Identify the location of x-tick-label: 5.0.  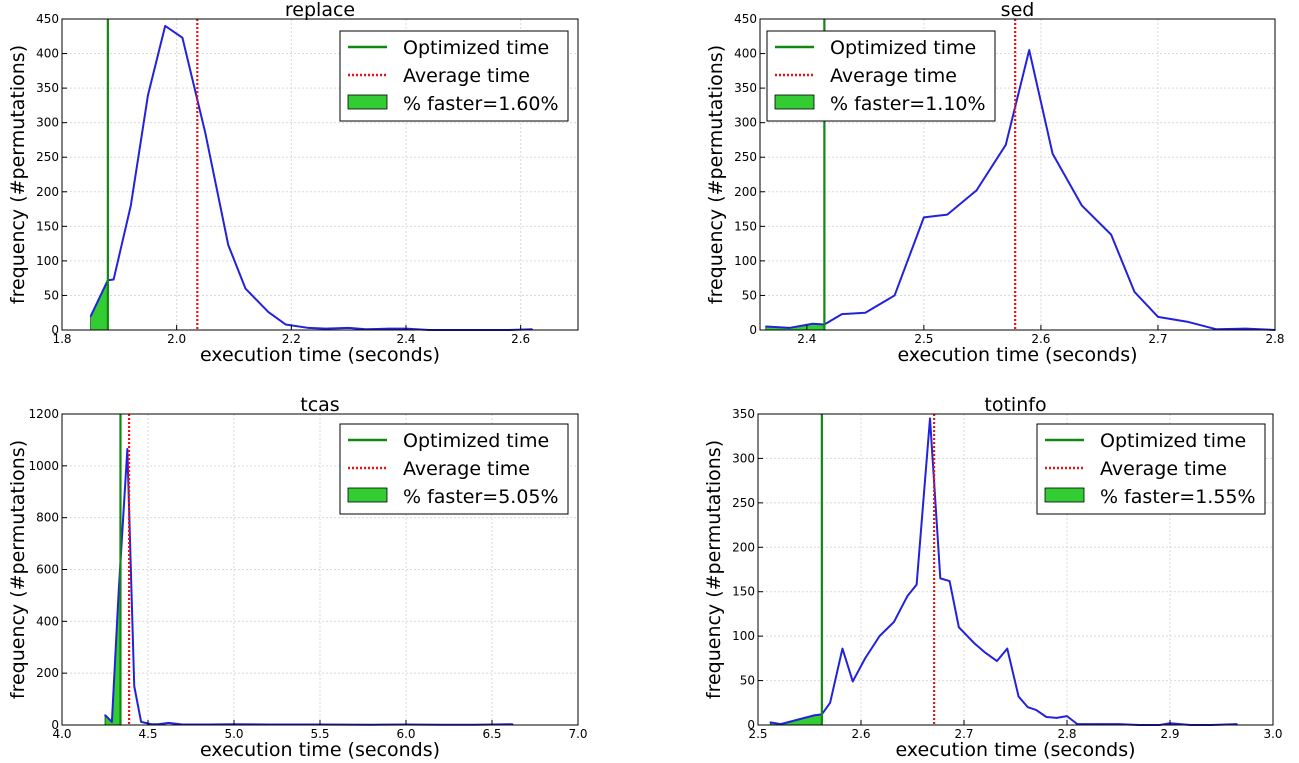
(233, 734).